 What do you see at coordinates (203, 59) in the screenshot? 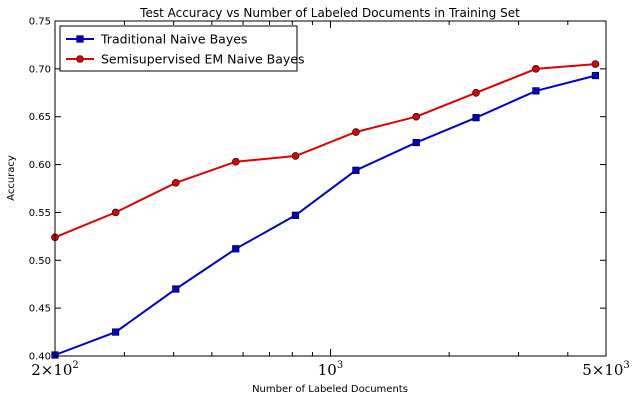
I see `legend-label: Semisupervised EM Naive Bayes` at bounding box center [203, 59].